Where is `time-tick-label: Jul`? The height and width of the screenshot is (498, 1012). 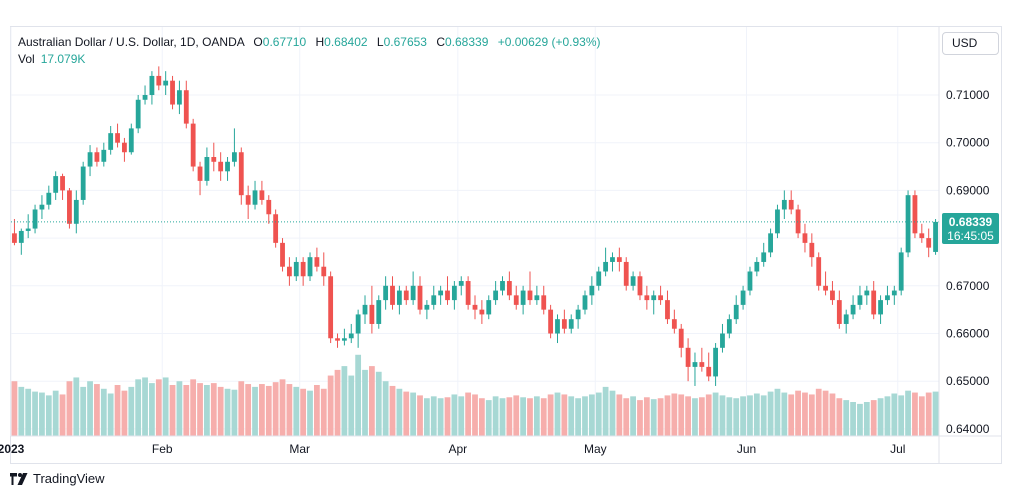 time-tick-label: Jul is located at coordinates (897, 449).